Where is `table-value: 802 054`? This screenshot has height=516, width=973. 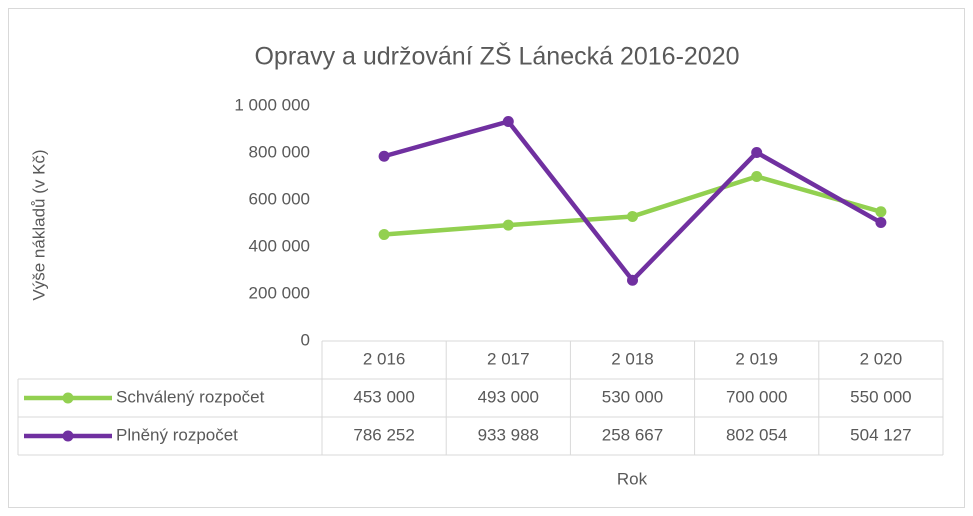
table-value: 802 054 is located at coordinates (756, 434).